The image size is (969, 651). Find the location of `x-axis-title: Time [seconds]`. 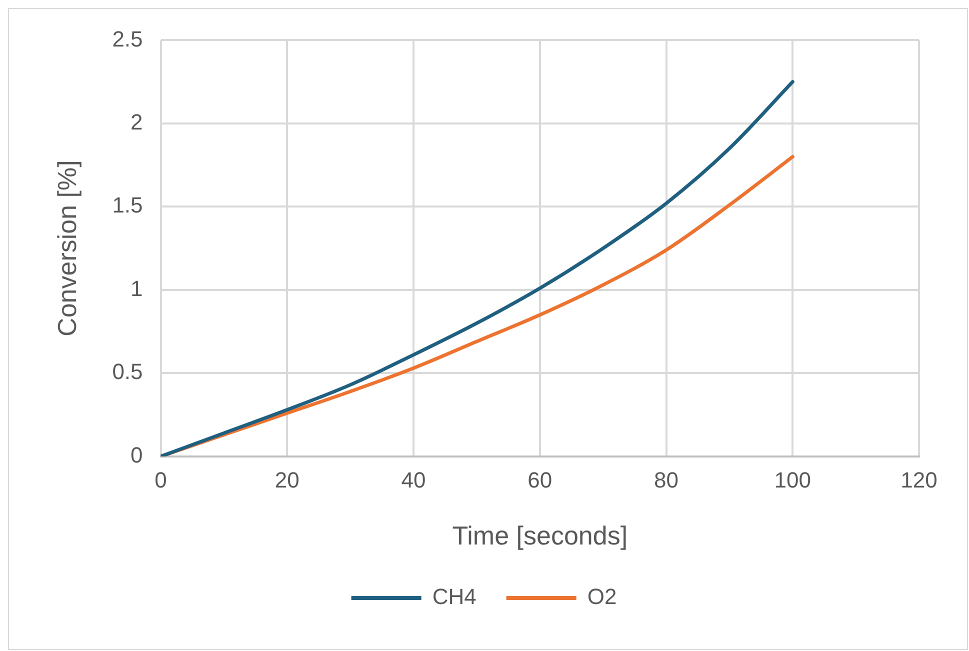

x-axis-title: Time [seconds] is located at coordinates (540, 535).